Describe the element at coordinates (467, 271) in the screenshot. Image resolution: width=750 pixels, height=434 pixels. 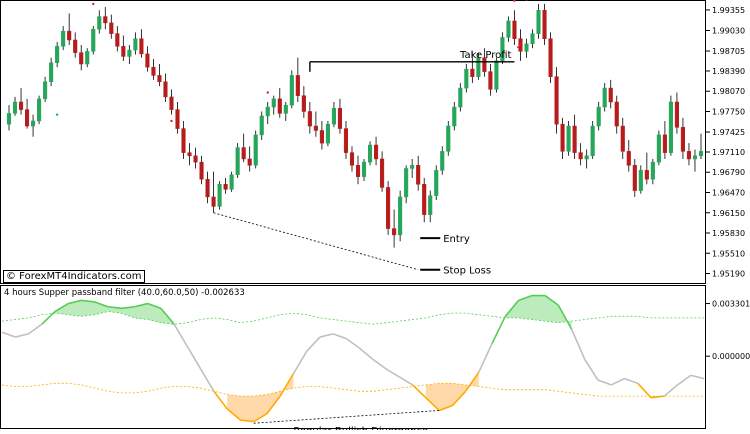
I see `stop-loss-label: Stop Loss` at that location.